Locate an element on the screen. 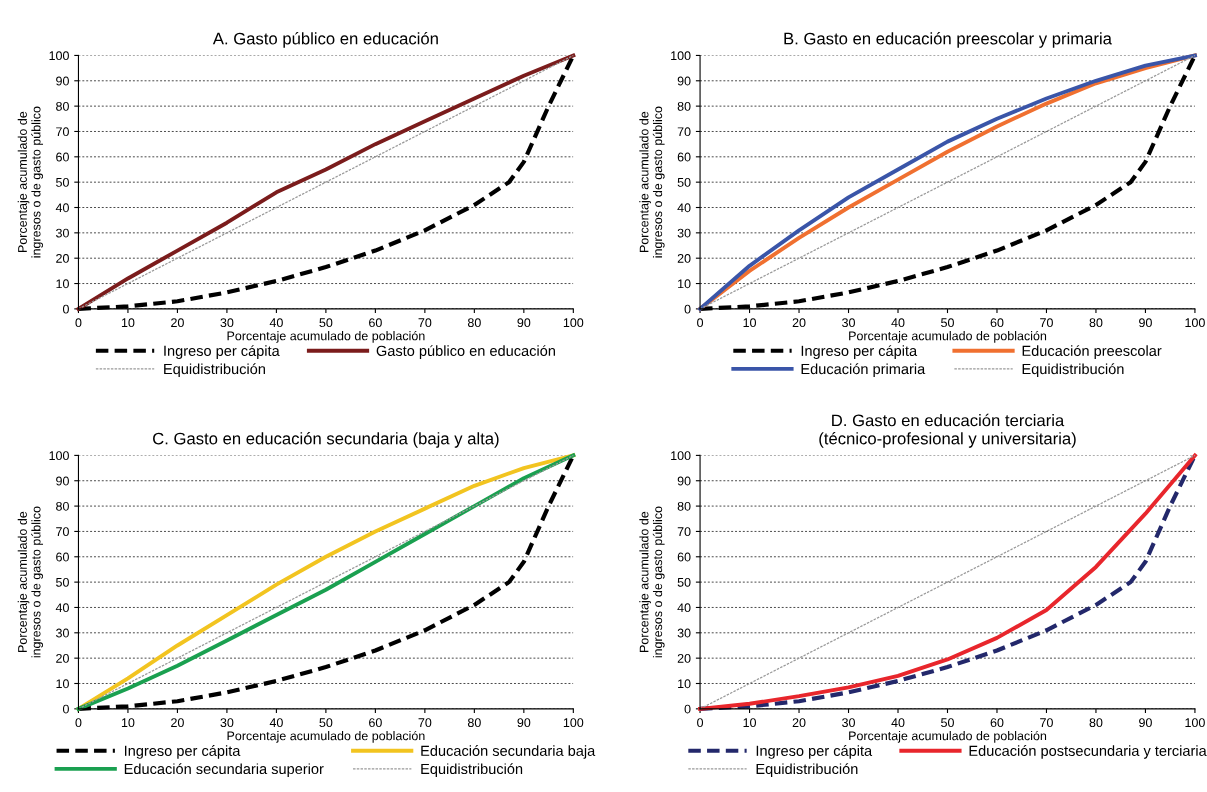 The image size is (1207, 792). chart-title: C. Gasto en educación secundaria (baja y alta) is located at coordinates (326, 440).